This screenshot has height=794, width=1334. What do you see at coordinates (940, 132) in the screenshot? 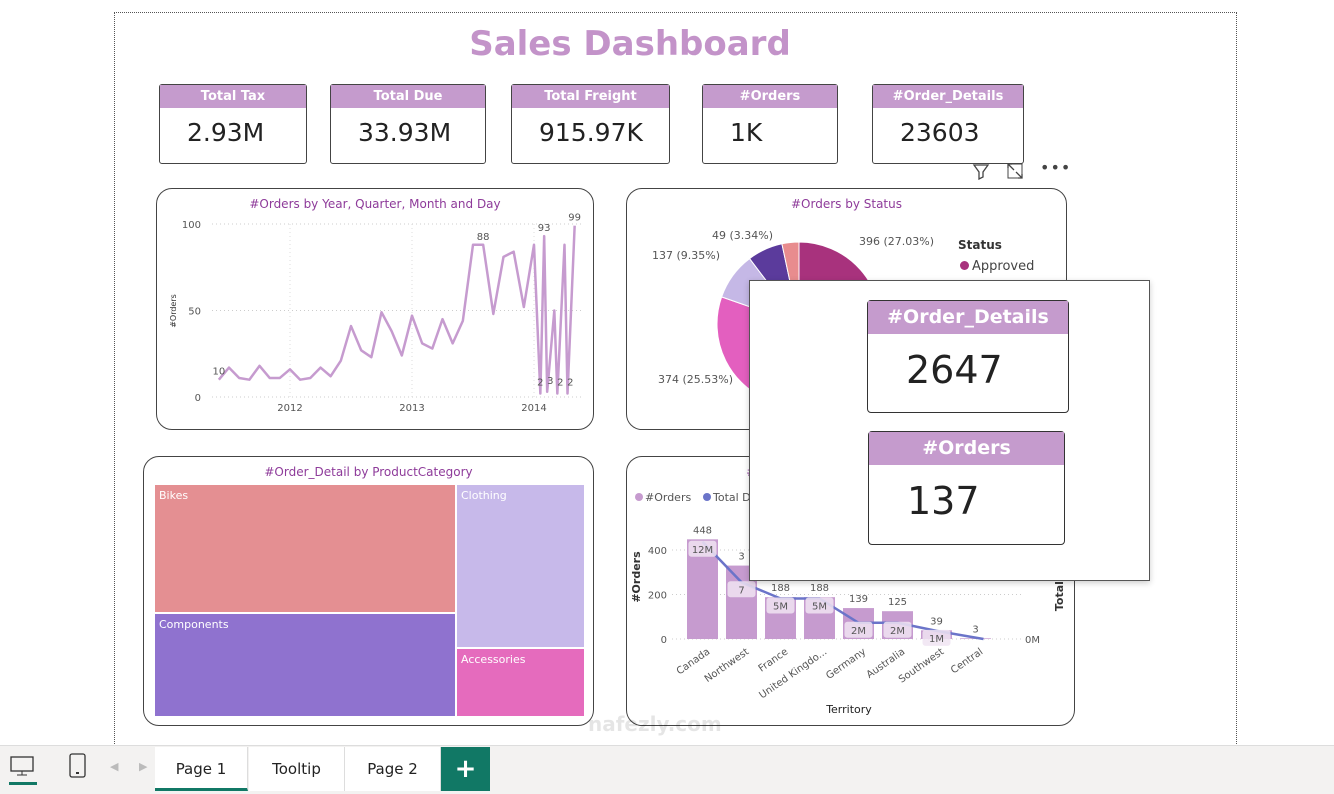
I see `kpi-value: 23603` at bounding box center [940, 132].